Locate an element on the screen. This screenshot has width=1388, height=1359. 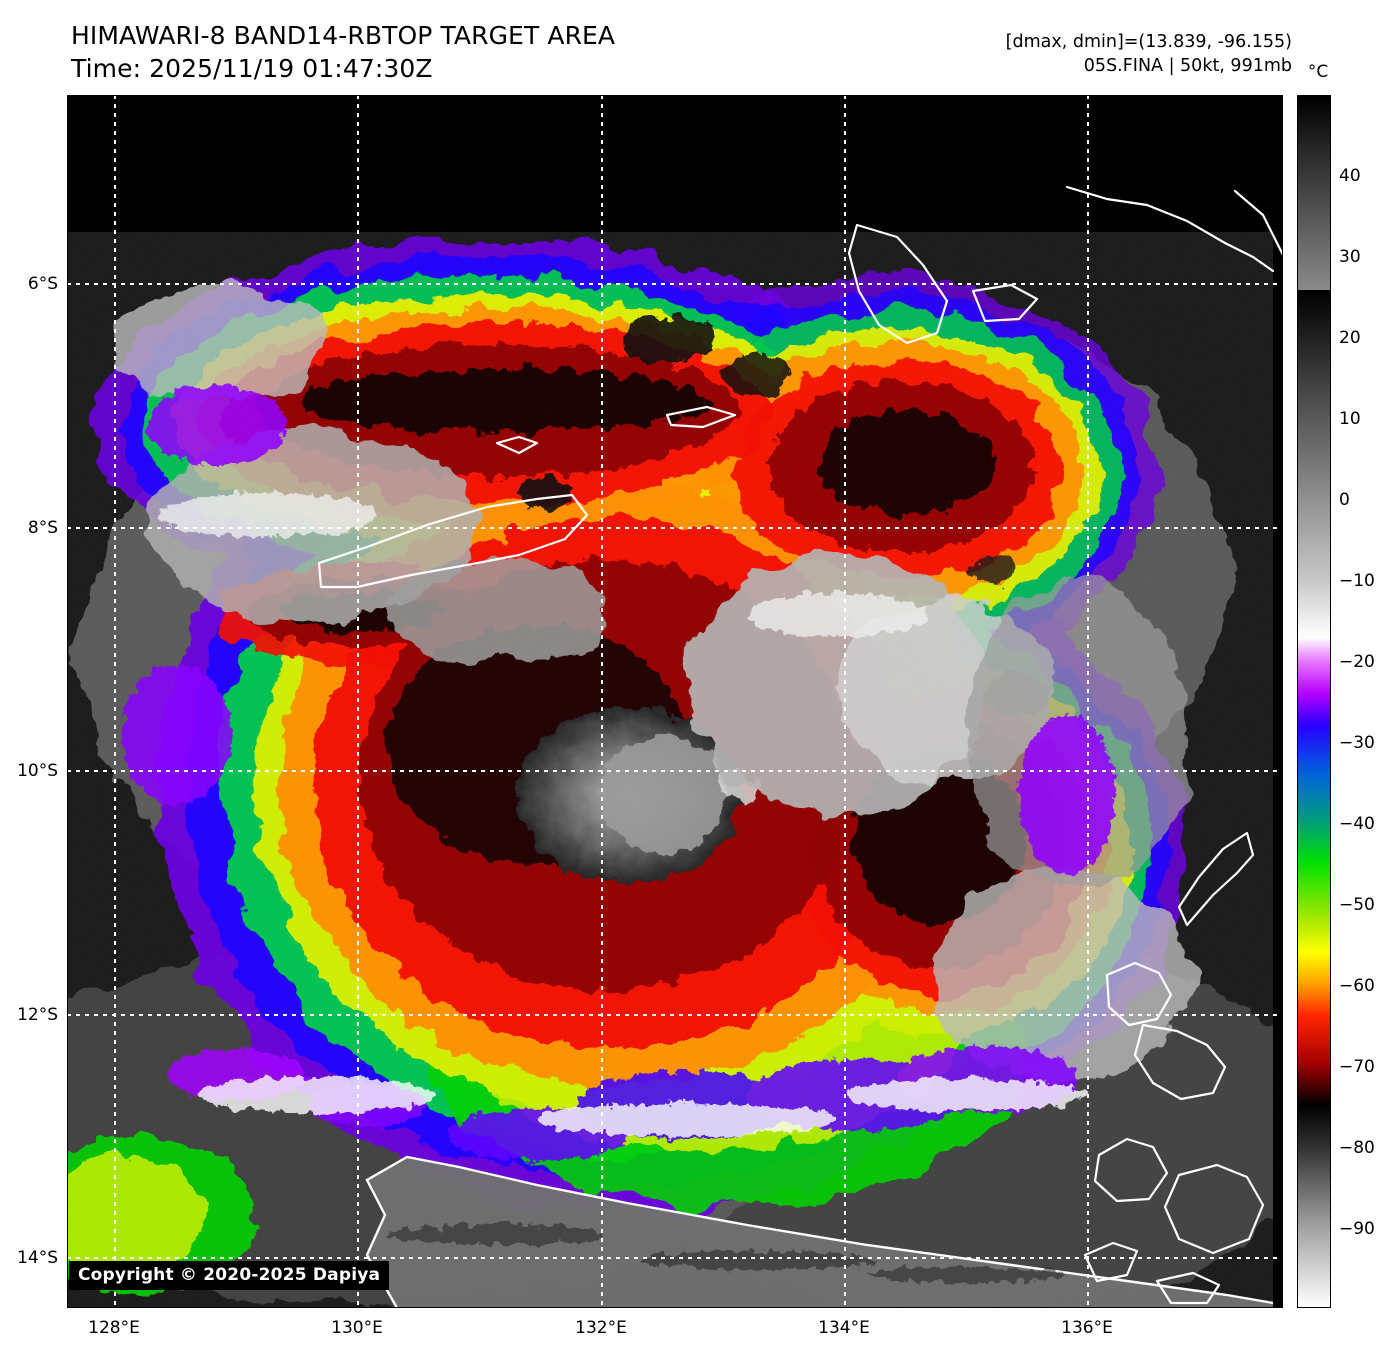
colorbar-gradient is located at coordinates (1314, 701).